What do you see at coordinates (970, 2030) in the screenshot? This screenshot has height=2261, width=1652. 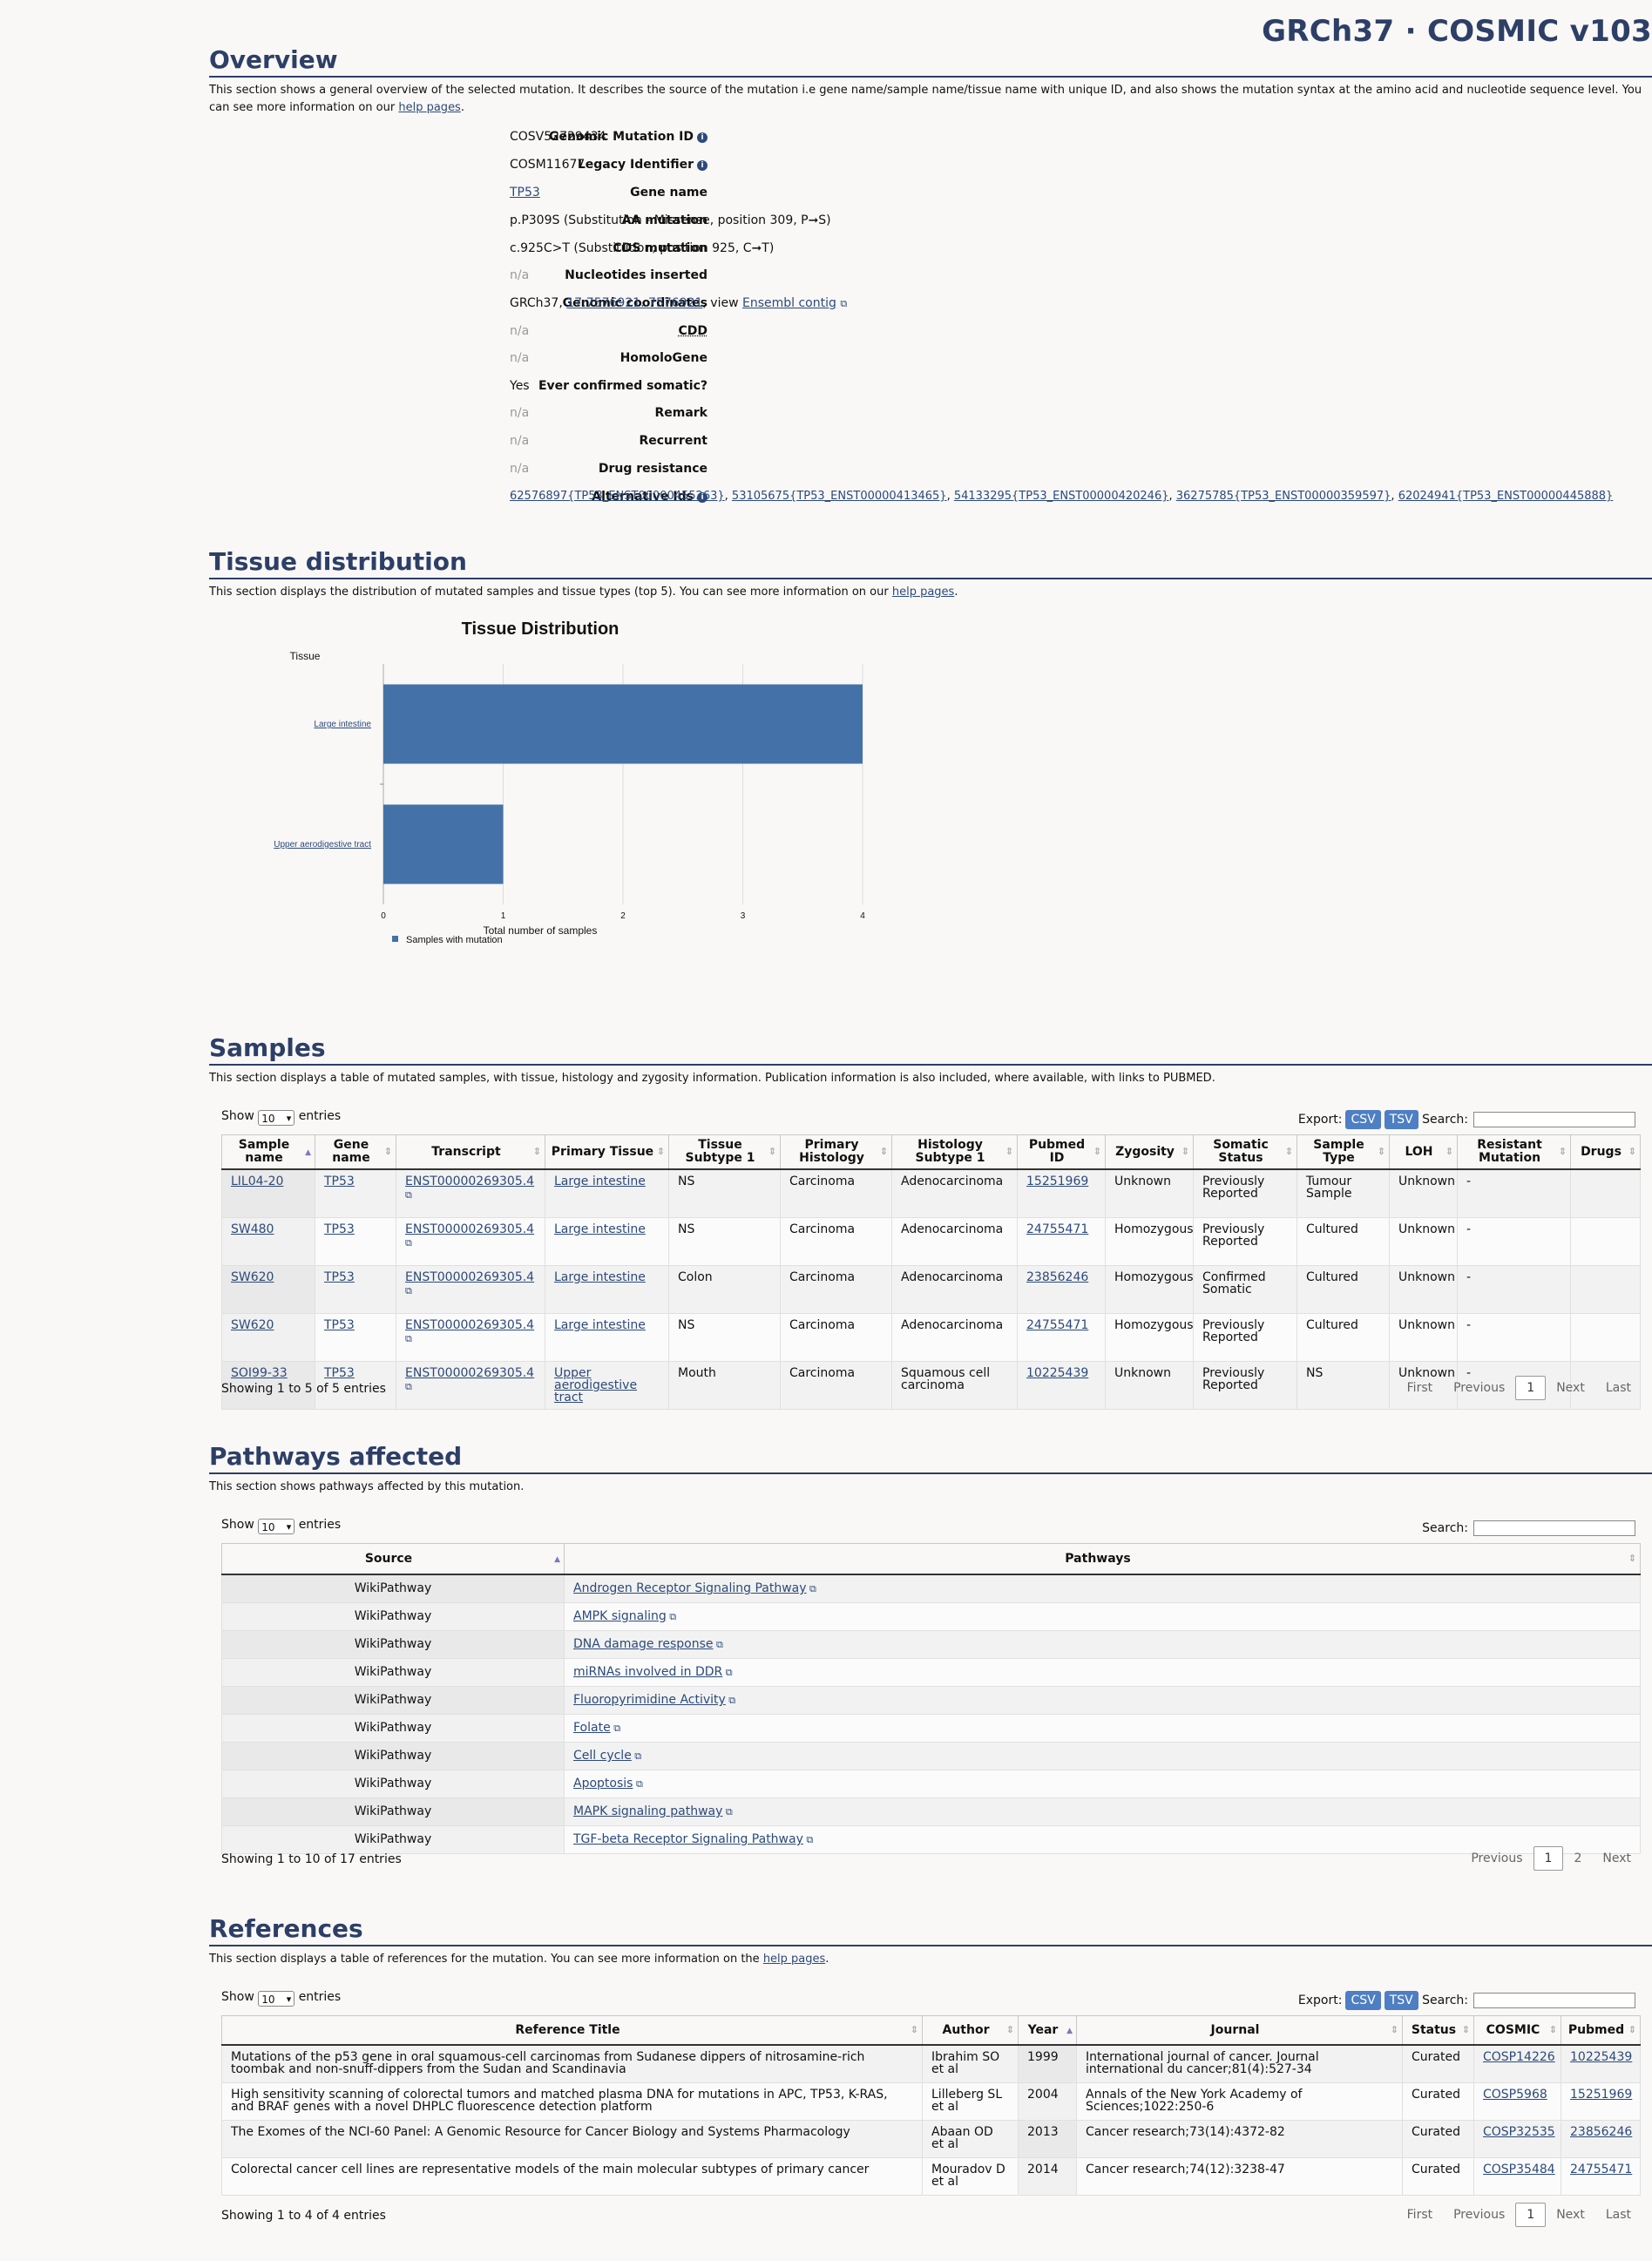 I see `column-header: Author` at bounding box center [970, 2030].